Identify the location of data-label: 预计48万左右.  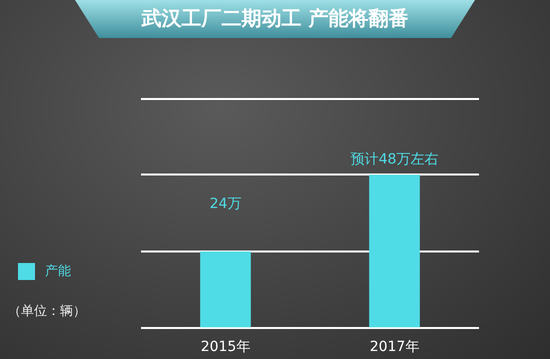
(394, 159).